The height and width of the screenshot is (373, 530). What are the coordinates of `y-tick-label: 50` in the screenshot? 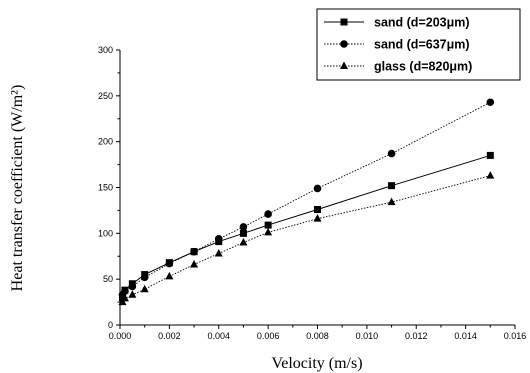 It's located at (108, 279).